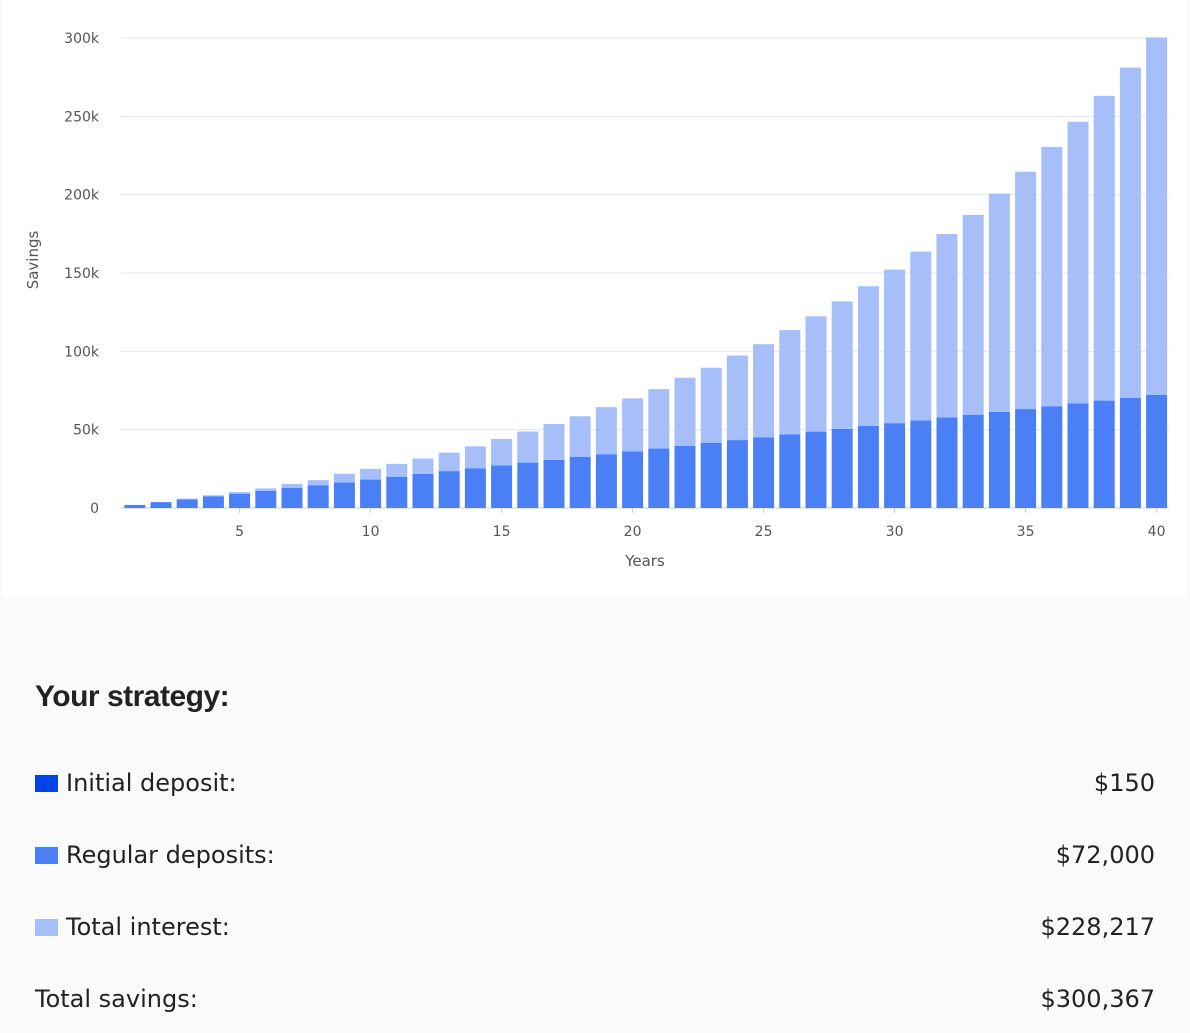  I want to click on total-interest-swatch, so click(46, 927).